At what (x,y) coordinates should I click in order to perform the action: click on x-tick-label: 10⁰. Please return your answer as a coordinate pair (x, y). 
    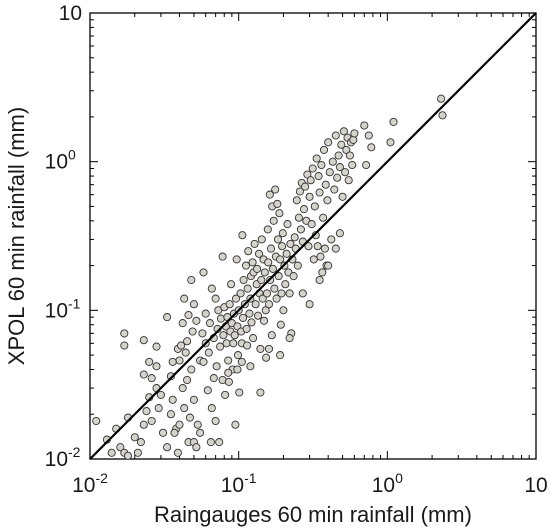
    Looking at the image, I should click on (387, 483).